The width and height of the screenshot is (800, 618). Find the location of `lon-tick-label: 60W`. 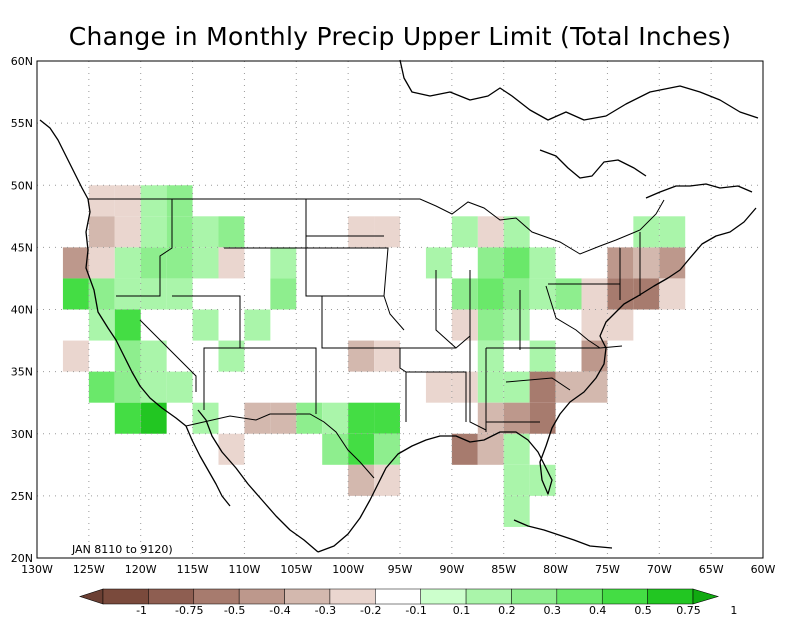

lon-tick-label: 60W is located at coordinates (763, 569).